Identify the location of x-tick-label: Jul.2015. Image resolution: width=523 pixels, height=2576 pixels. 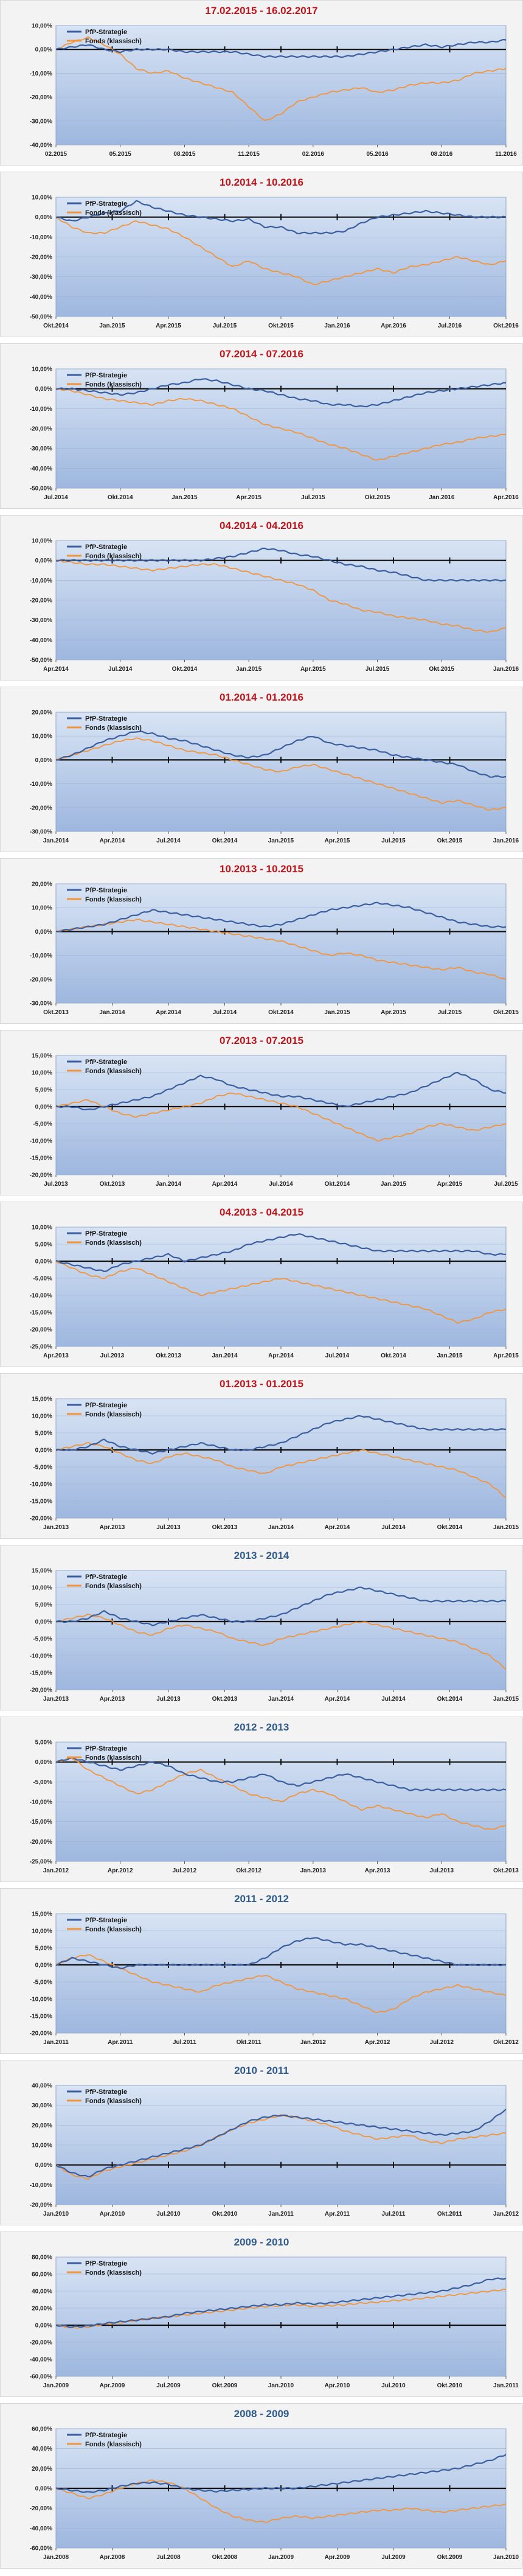
(313, 497).